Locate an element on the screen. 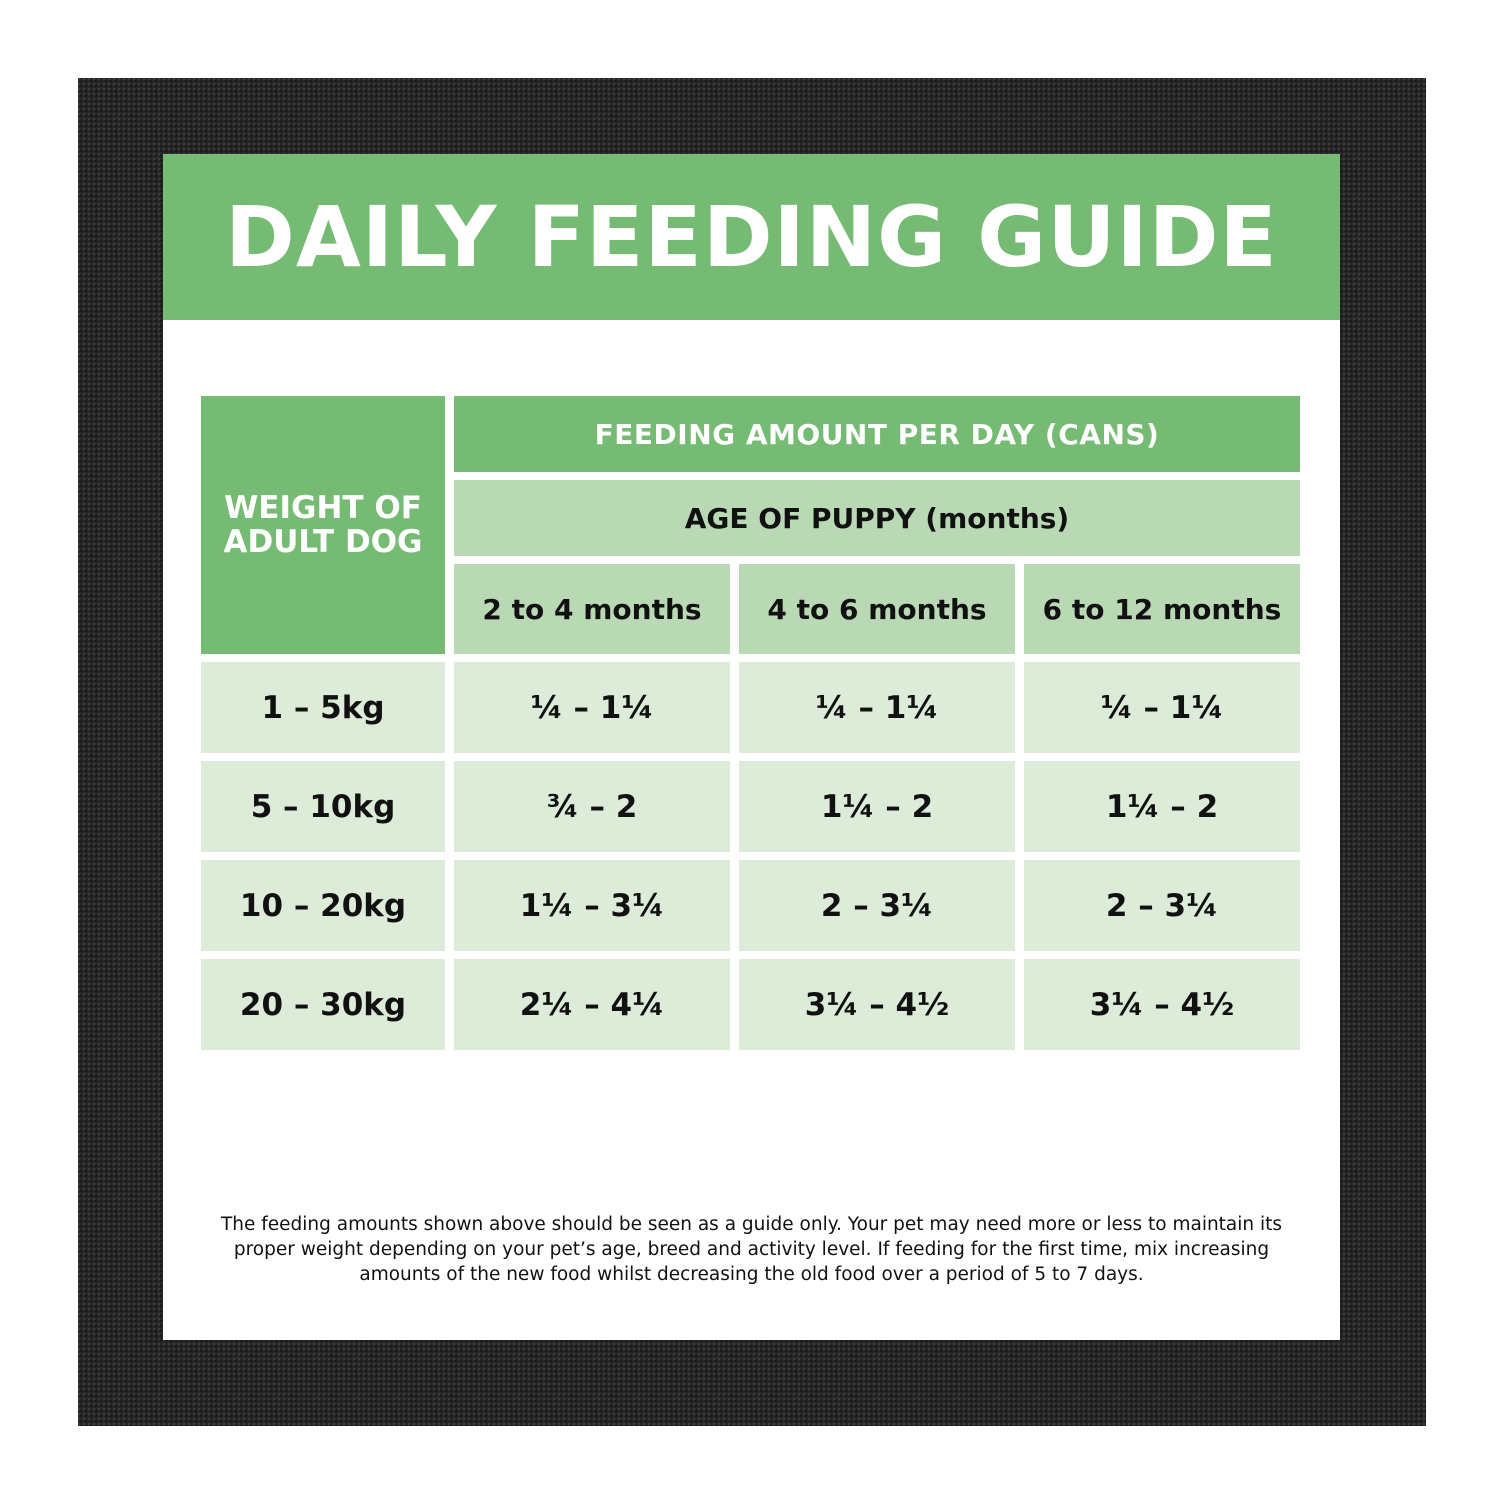  weight-cell: 20 – 30kg is located at coordinates (323, 1004).